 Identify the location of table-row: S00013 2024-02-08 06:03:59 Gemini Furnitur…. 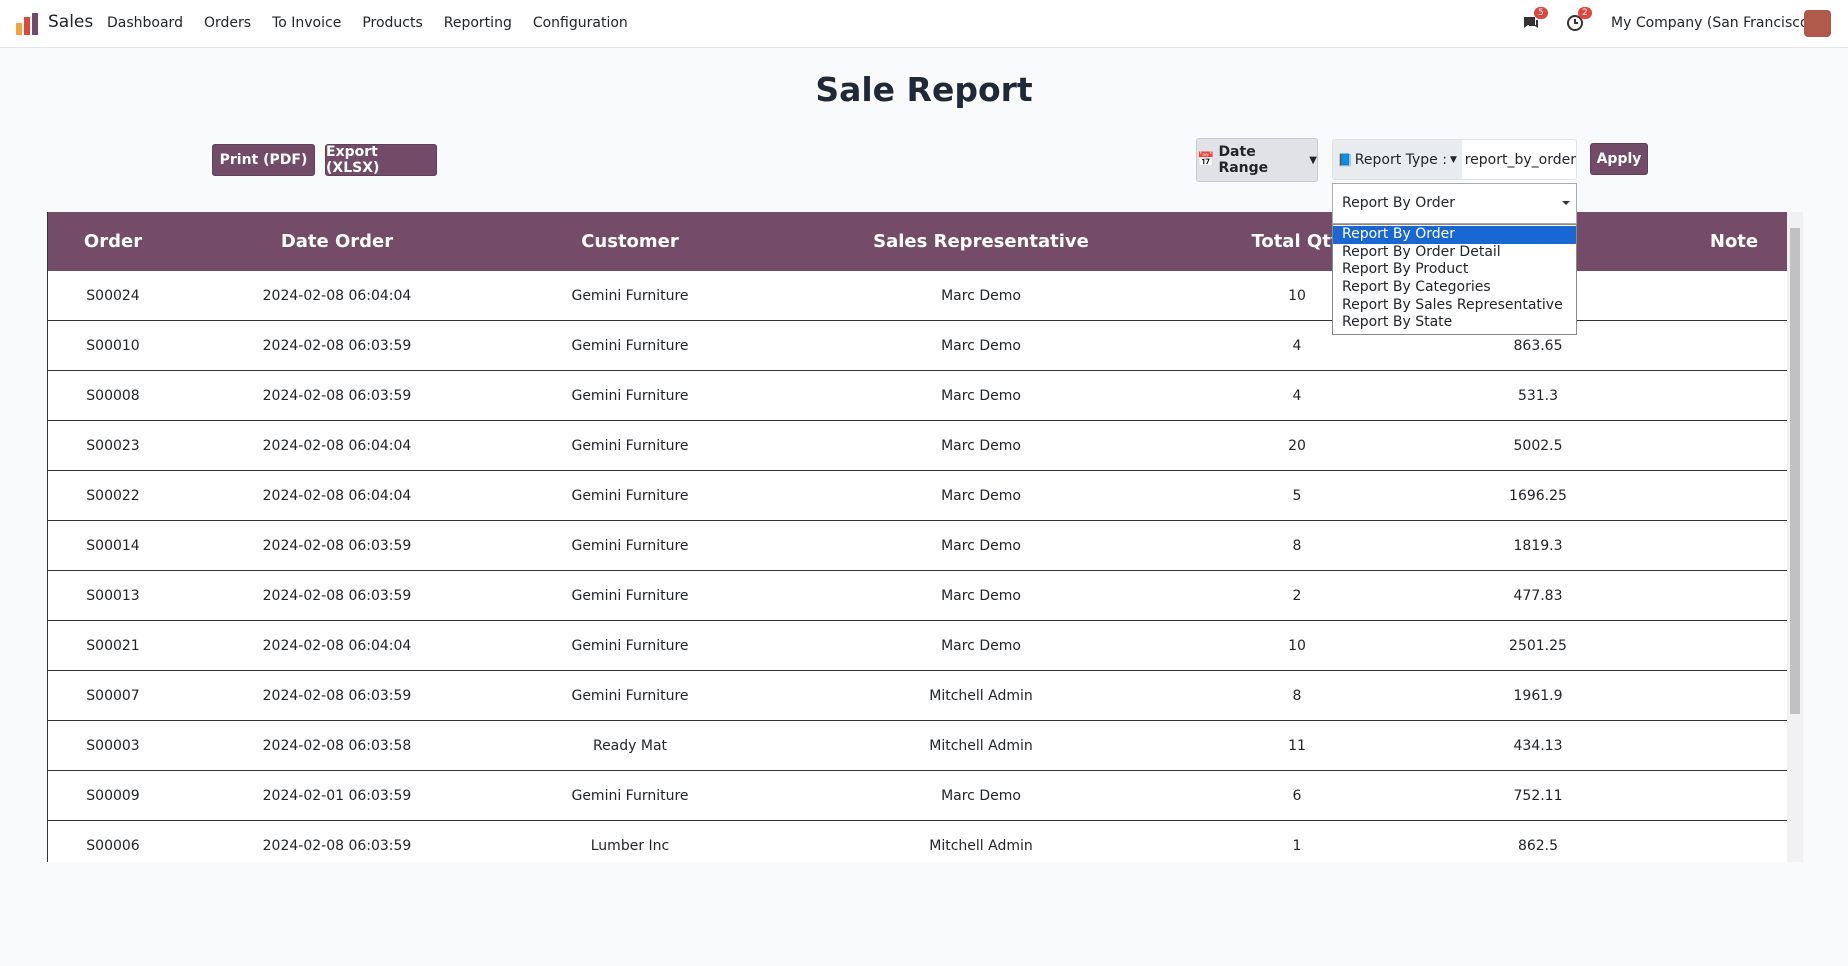
(918, 595).